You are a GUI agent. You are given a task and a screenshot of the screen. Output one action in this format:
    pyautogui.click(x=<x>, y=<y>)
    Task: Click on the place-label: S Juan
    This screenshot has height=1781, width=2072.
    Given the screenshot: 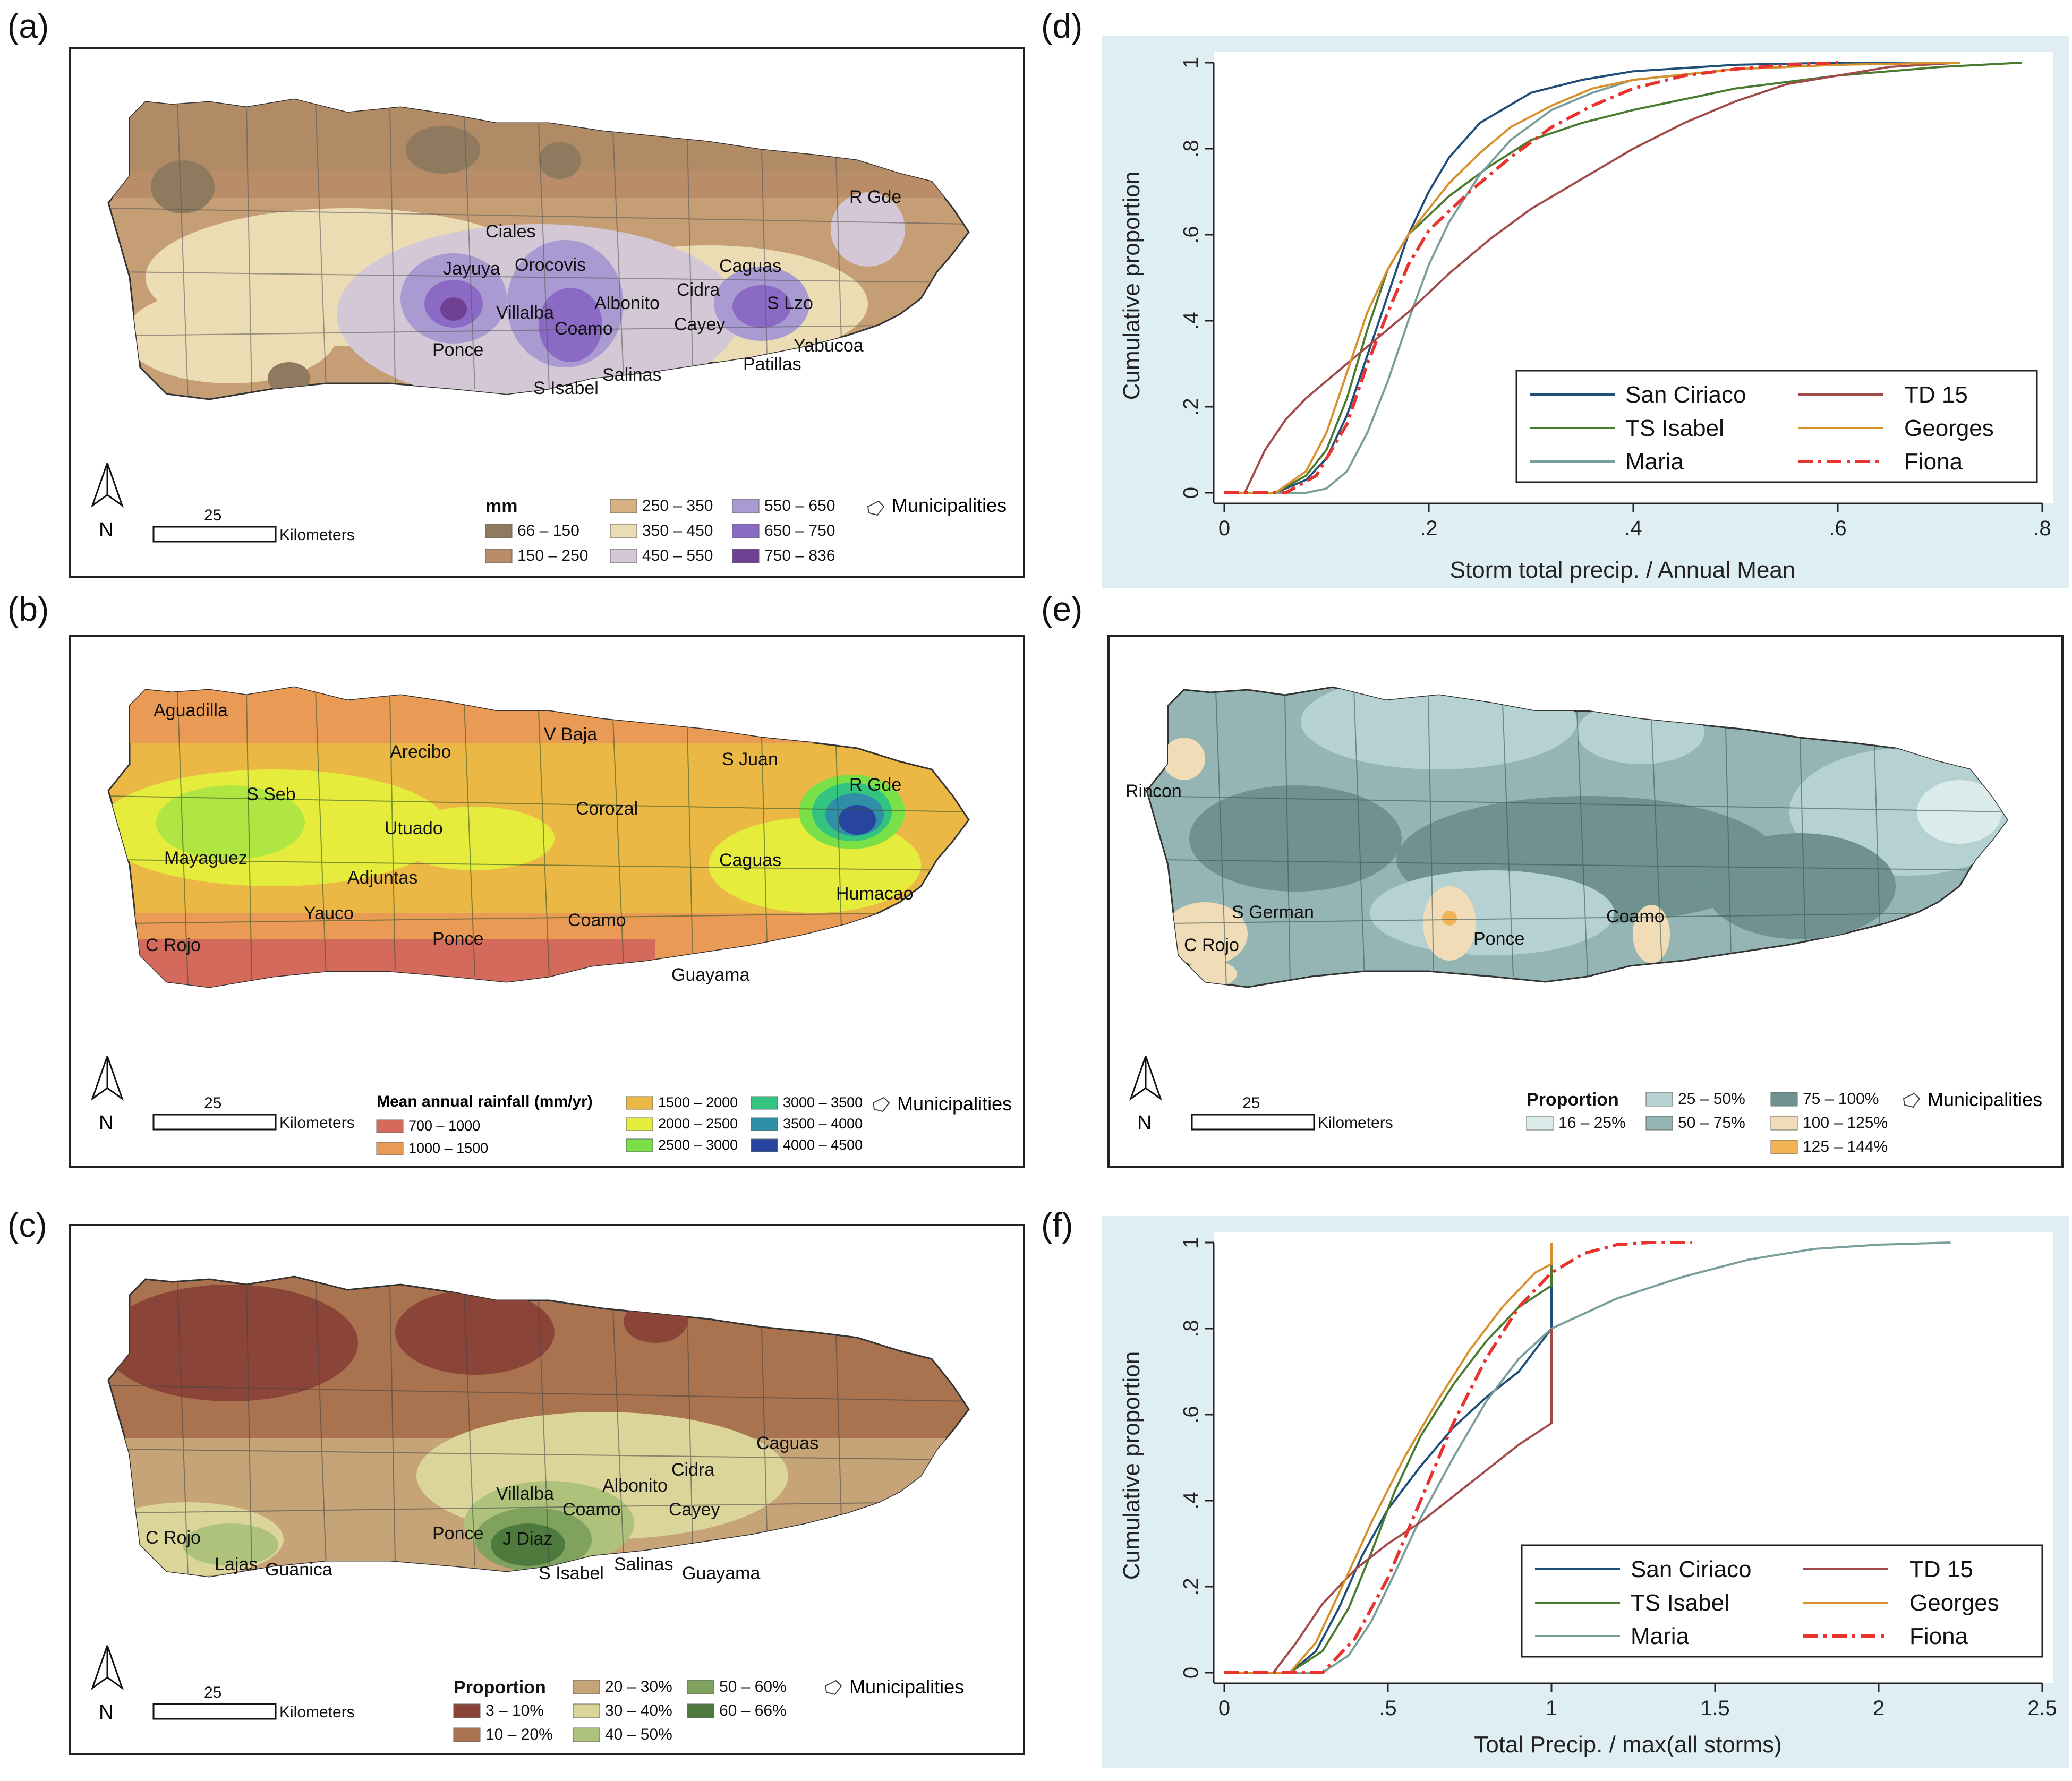 What is the action you would take?
    pyautogui.click(x=750, y=759)
    